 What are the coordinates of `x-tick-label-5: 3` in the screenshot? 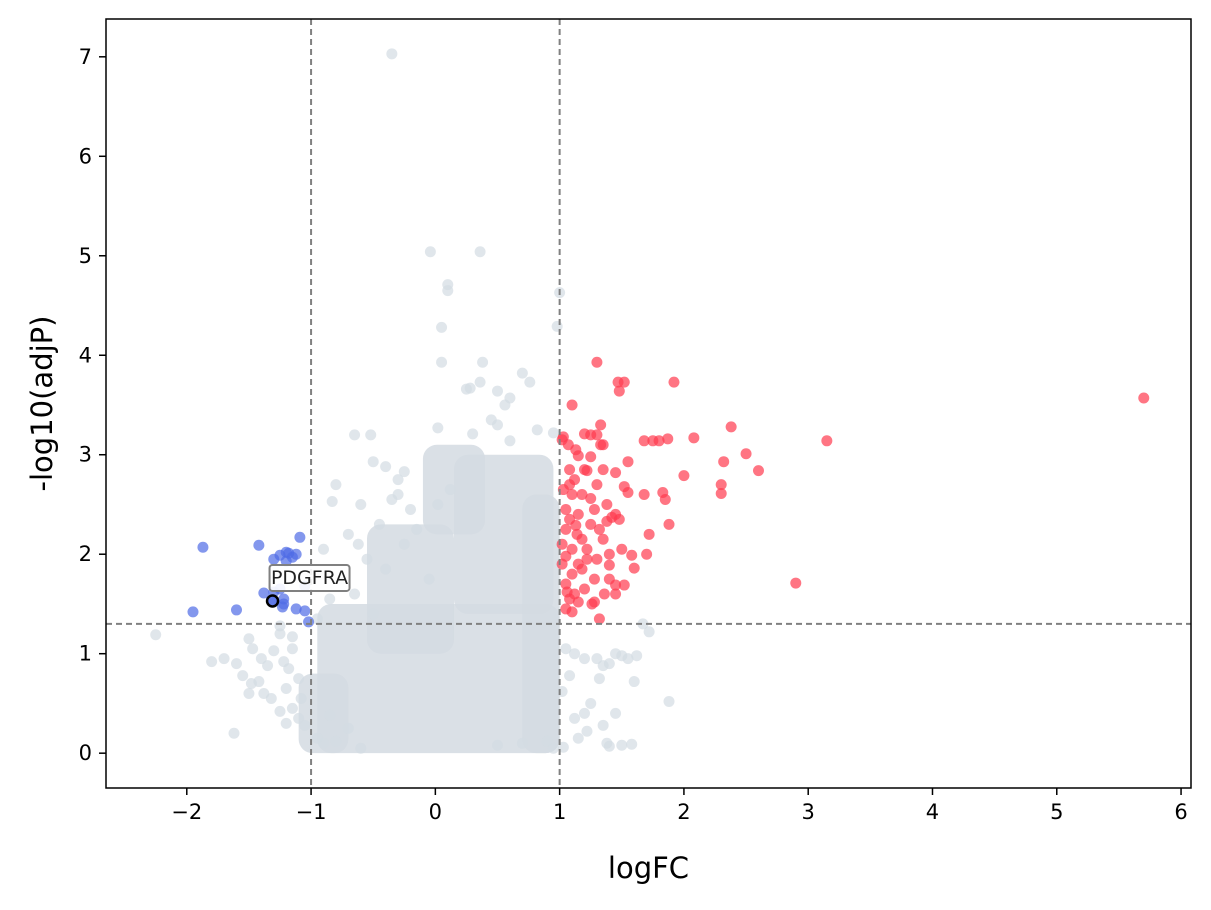 It's located at (808, 812).